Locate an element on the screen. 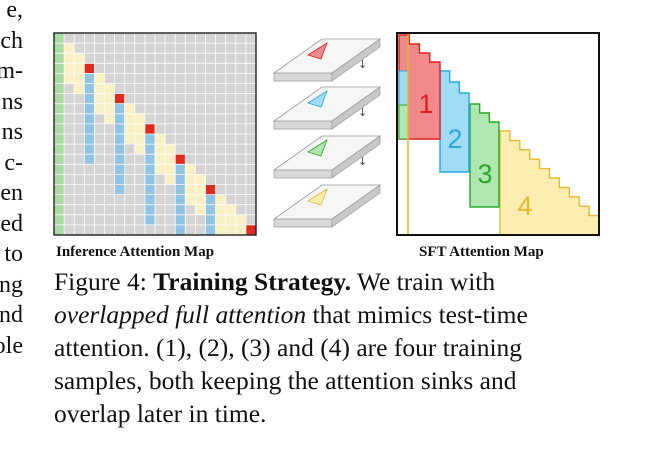 This screenshot has height=462, width=654. left-fragment: ed is located at coordinates (11, 223).